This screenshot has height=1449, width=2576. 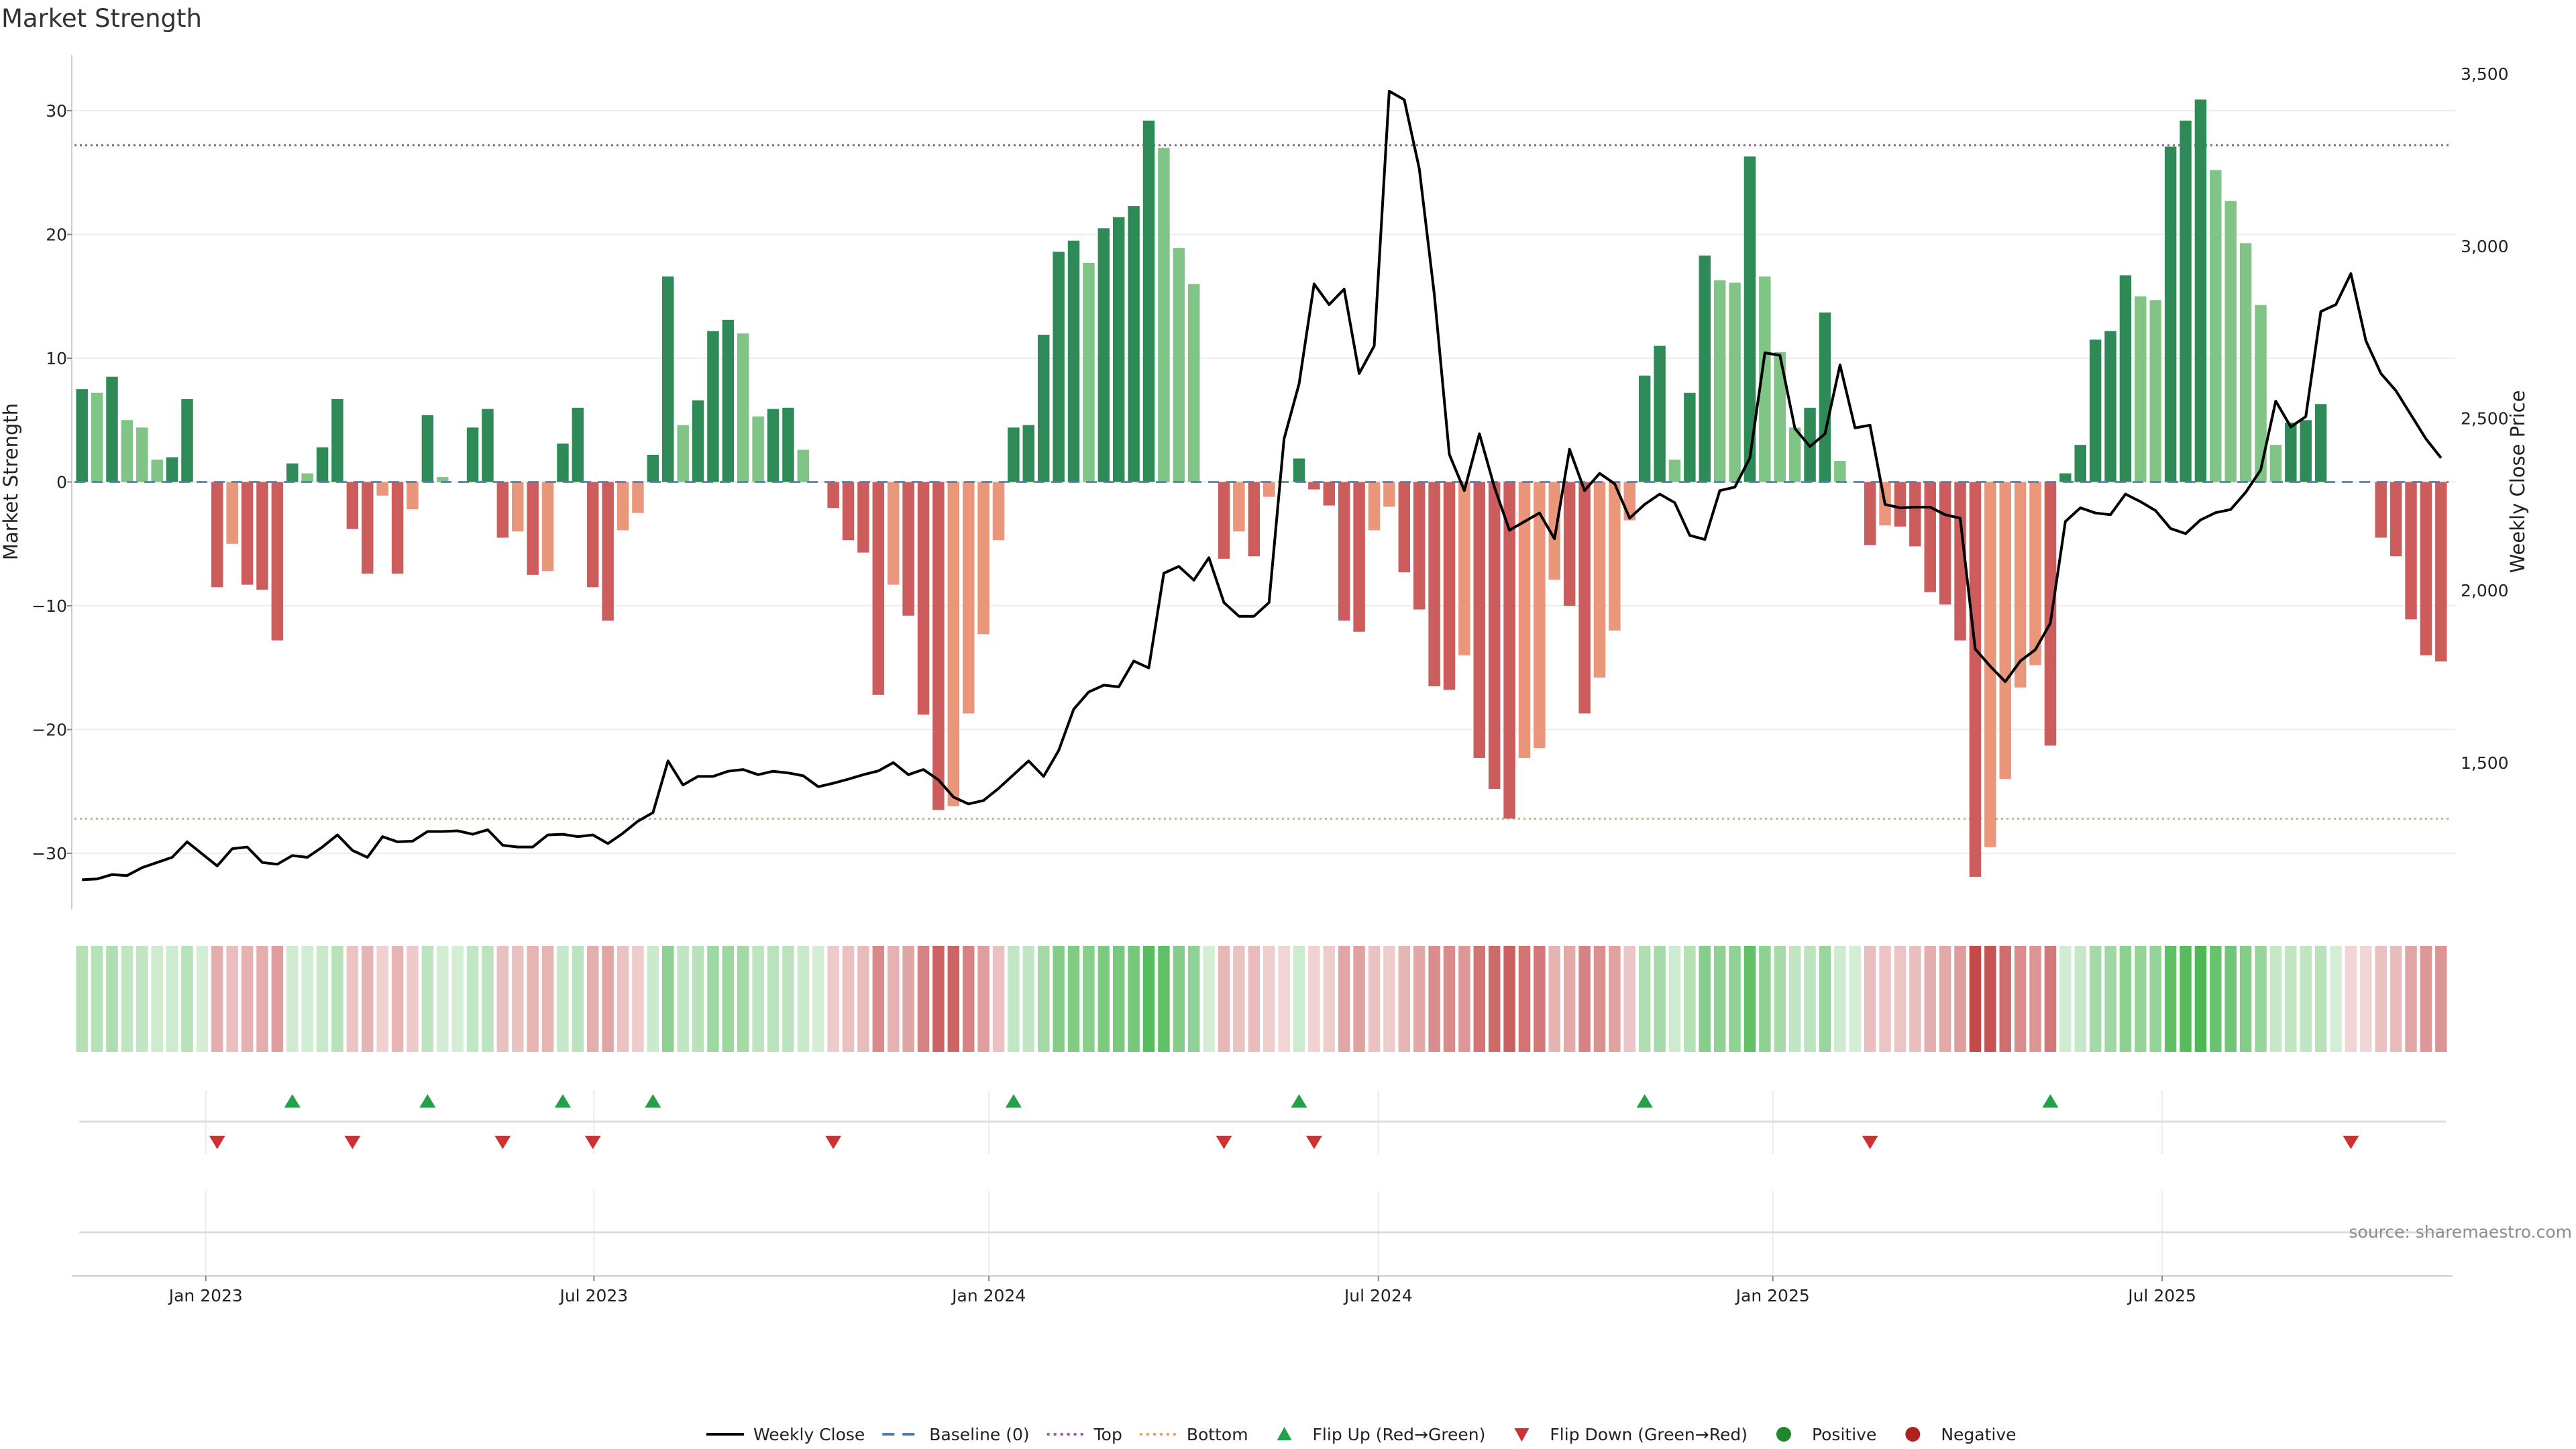 What do you see at coordinates (56, 358) in the screenshot?
I see `left-tick-label: 10` at bounding box center [56, 358].